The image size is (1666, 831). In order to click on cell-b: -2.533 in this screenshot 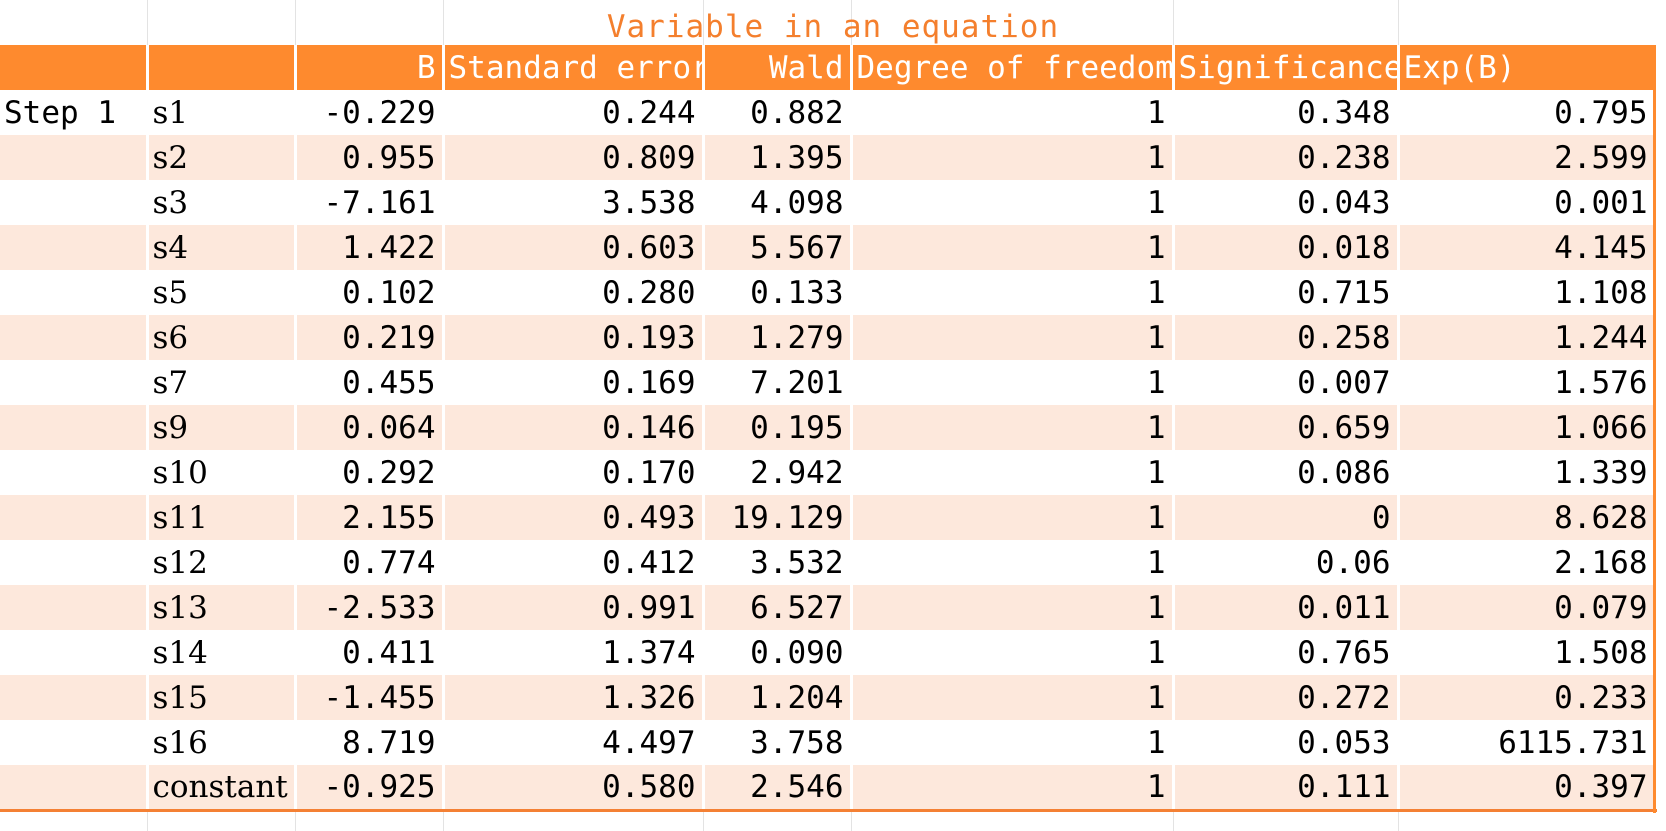, I will do `click(370, 607)`.